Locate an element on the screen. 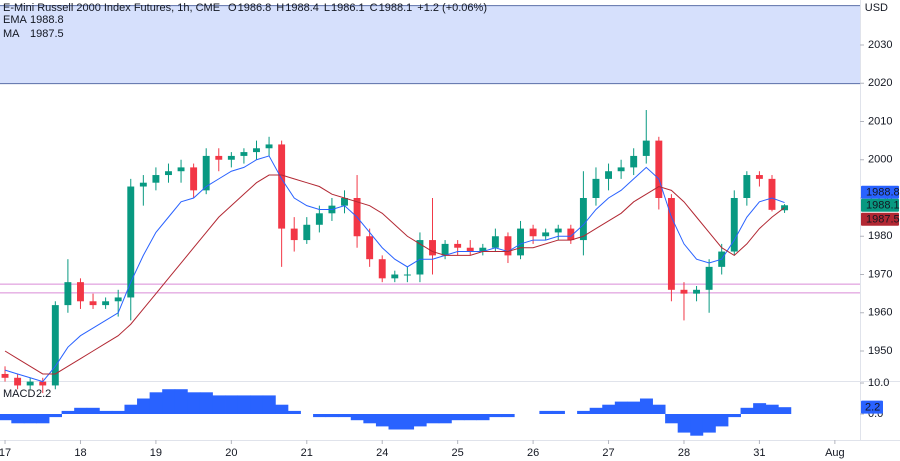 Image resolution: width=900 pixels, height=461 pixels. x-tick-label: 20 is located at coordinates (231, 453).